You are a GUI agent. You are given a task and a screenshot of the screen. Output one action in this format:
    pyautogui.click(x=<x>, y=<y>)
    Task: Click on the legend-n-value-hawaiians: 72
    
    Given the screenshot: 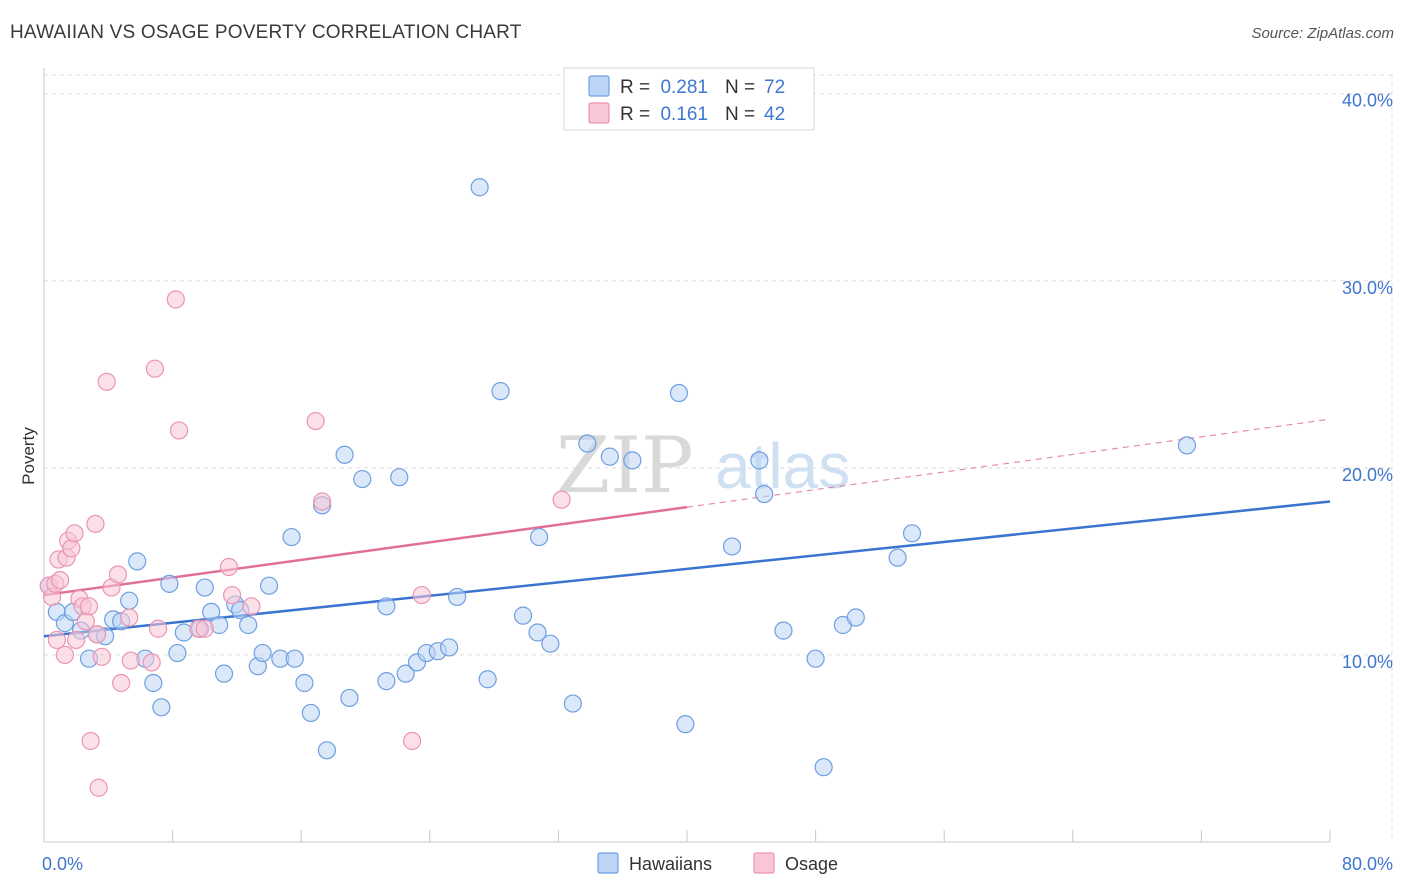 What is the action you would take?
    pyautogui.click(x=774, y=87)
    